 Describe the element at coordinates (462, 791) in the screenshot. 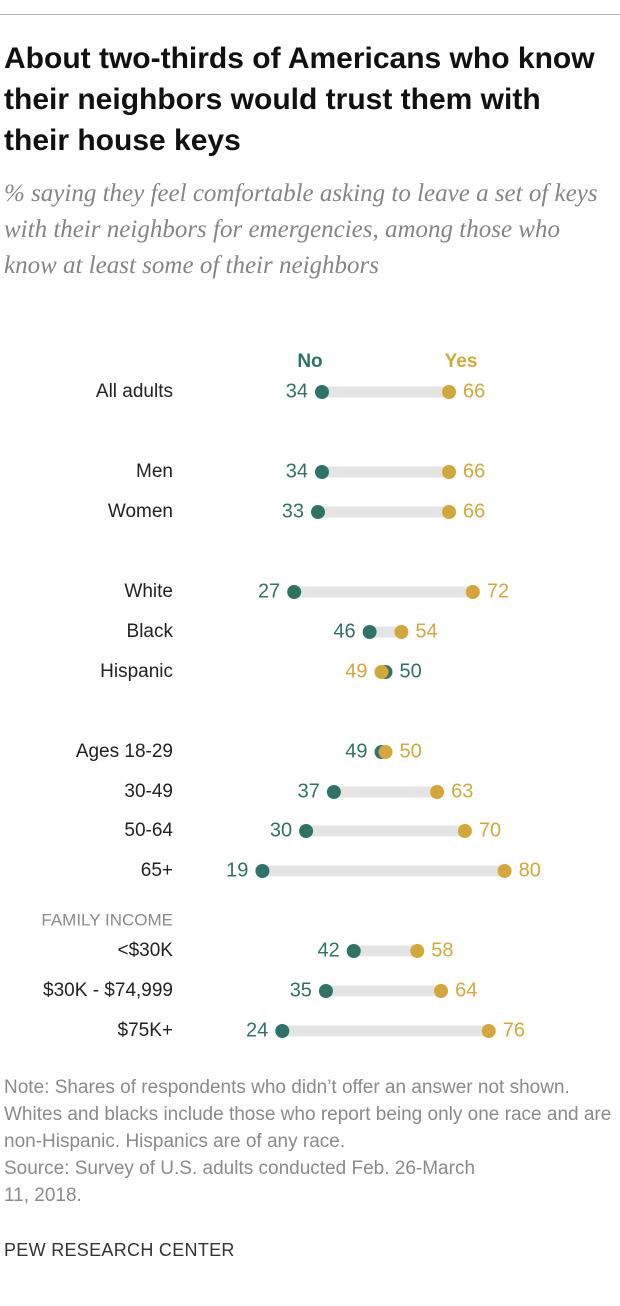

I see `value-label: 63` at that location.